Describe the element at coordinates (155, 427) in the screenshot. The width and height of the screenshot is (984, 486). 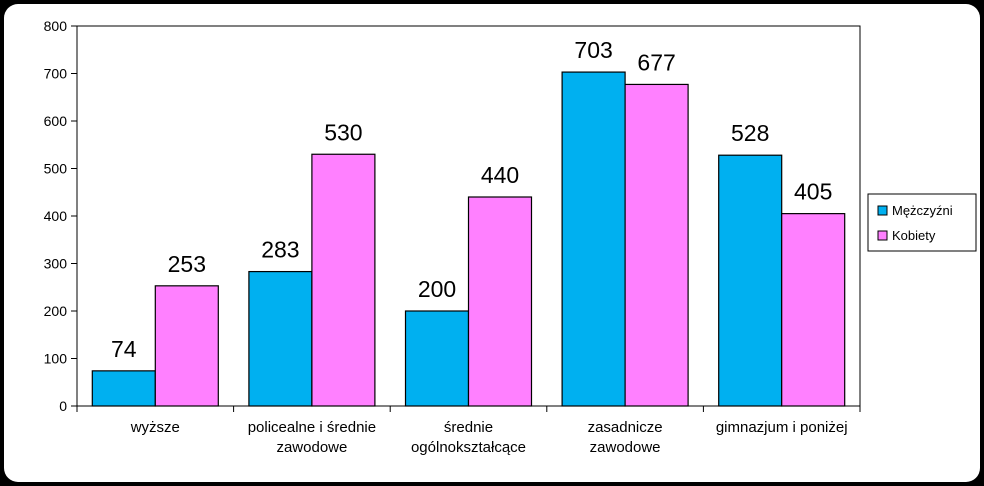
I see `x-category-label: wyższe` at that location.